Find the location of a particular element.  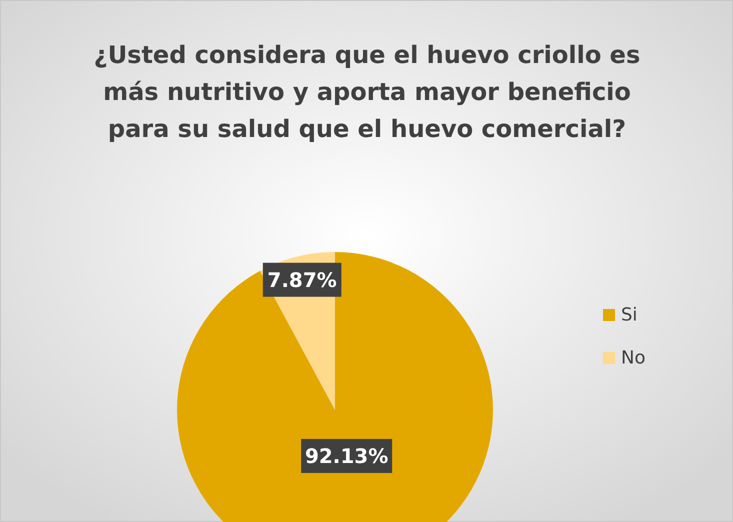

data-label: 92.13% is located at coordinates (346, 456).